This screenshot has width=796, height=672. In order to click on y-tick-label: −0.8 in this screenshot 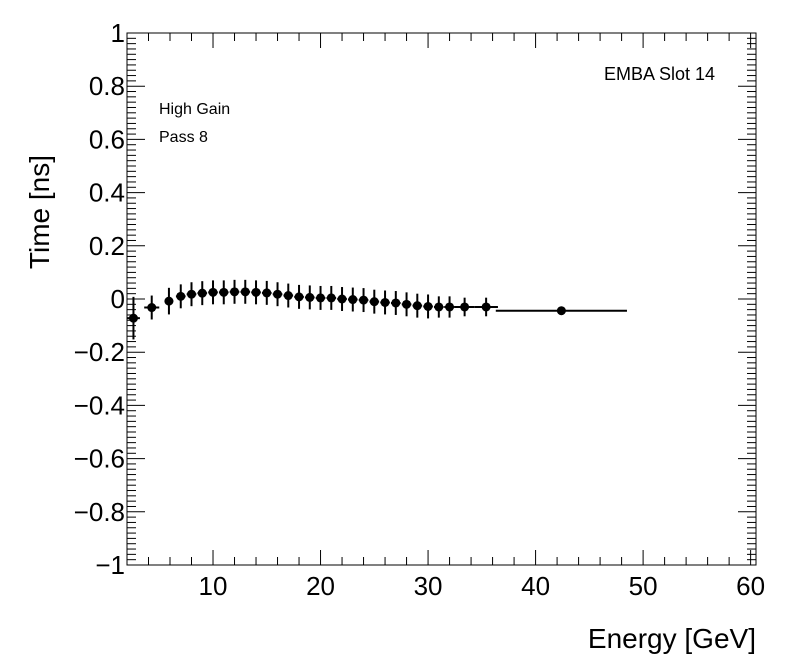, I will do `click(99, 512)`.